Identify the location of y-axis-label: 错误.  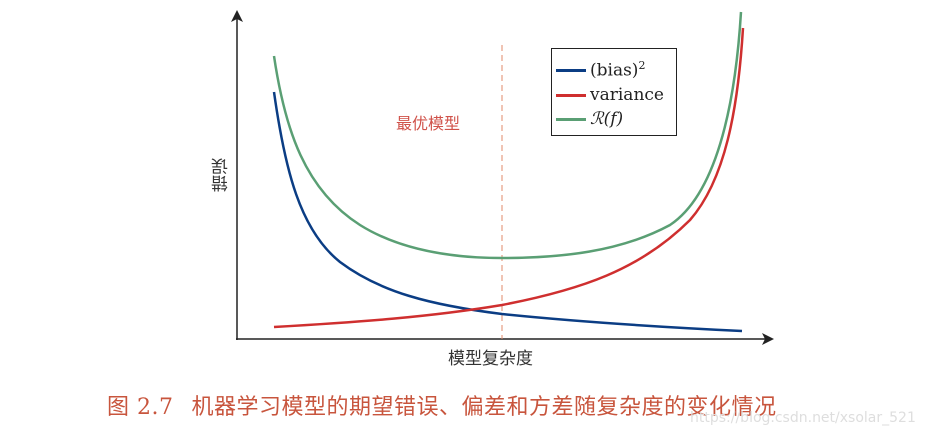
(222, 175).